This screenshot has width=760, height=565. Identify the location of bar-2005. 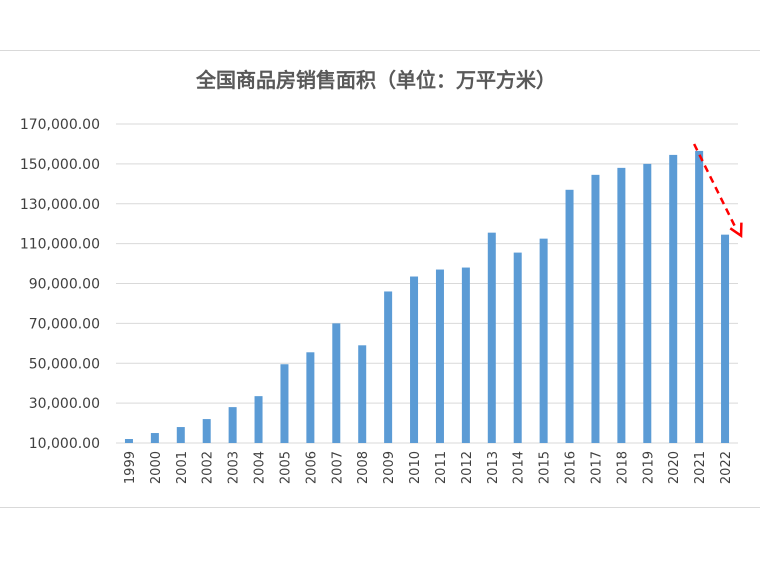
(284, 403).